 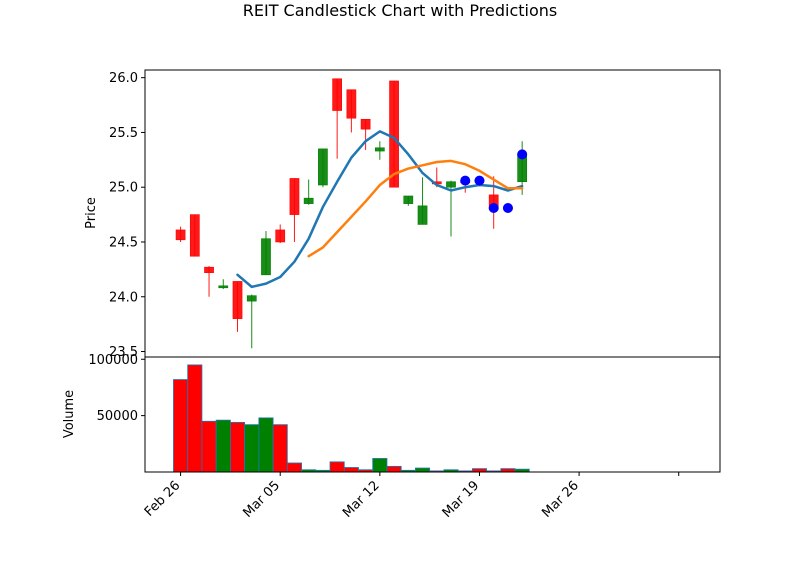 What do you see at coordinates (123, 133) in the screenshot?
I see `price-tick-label-4: 25.5` at bounding box center [123, 133].